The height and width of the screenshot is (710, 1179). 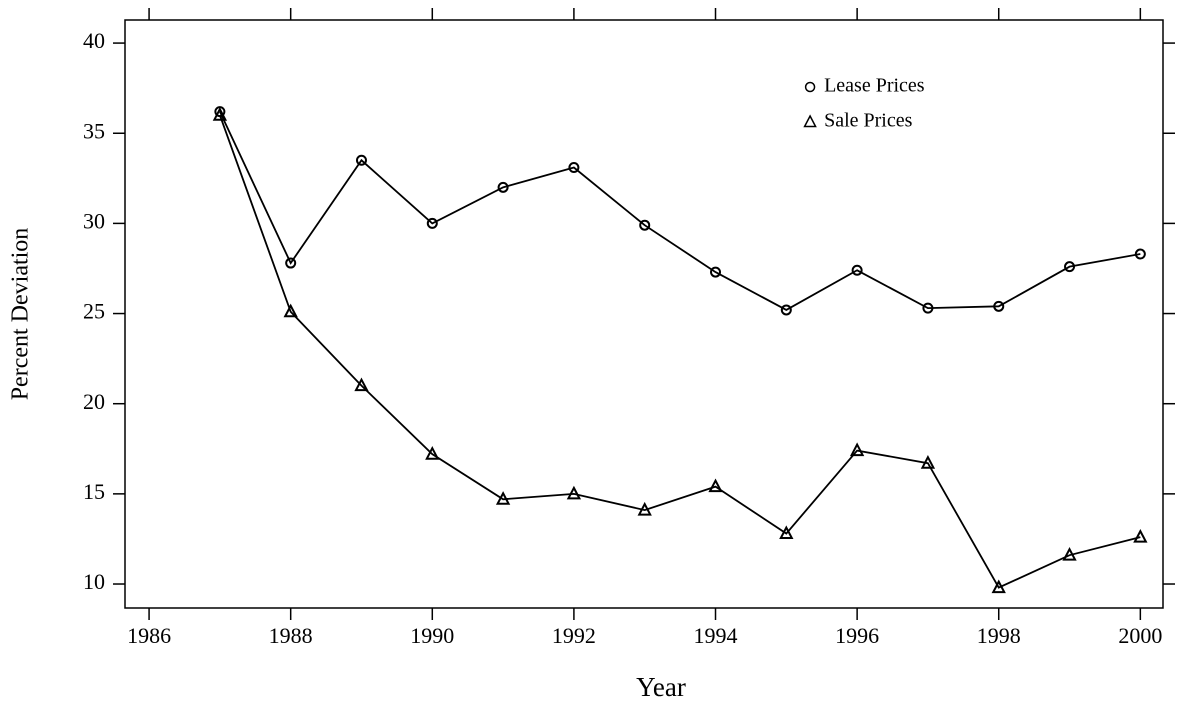 I want to click on x-tick-label: 2000, so click(x=1140, y=635).